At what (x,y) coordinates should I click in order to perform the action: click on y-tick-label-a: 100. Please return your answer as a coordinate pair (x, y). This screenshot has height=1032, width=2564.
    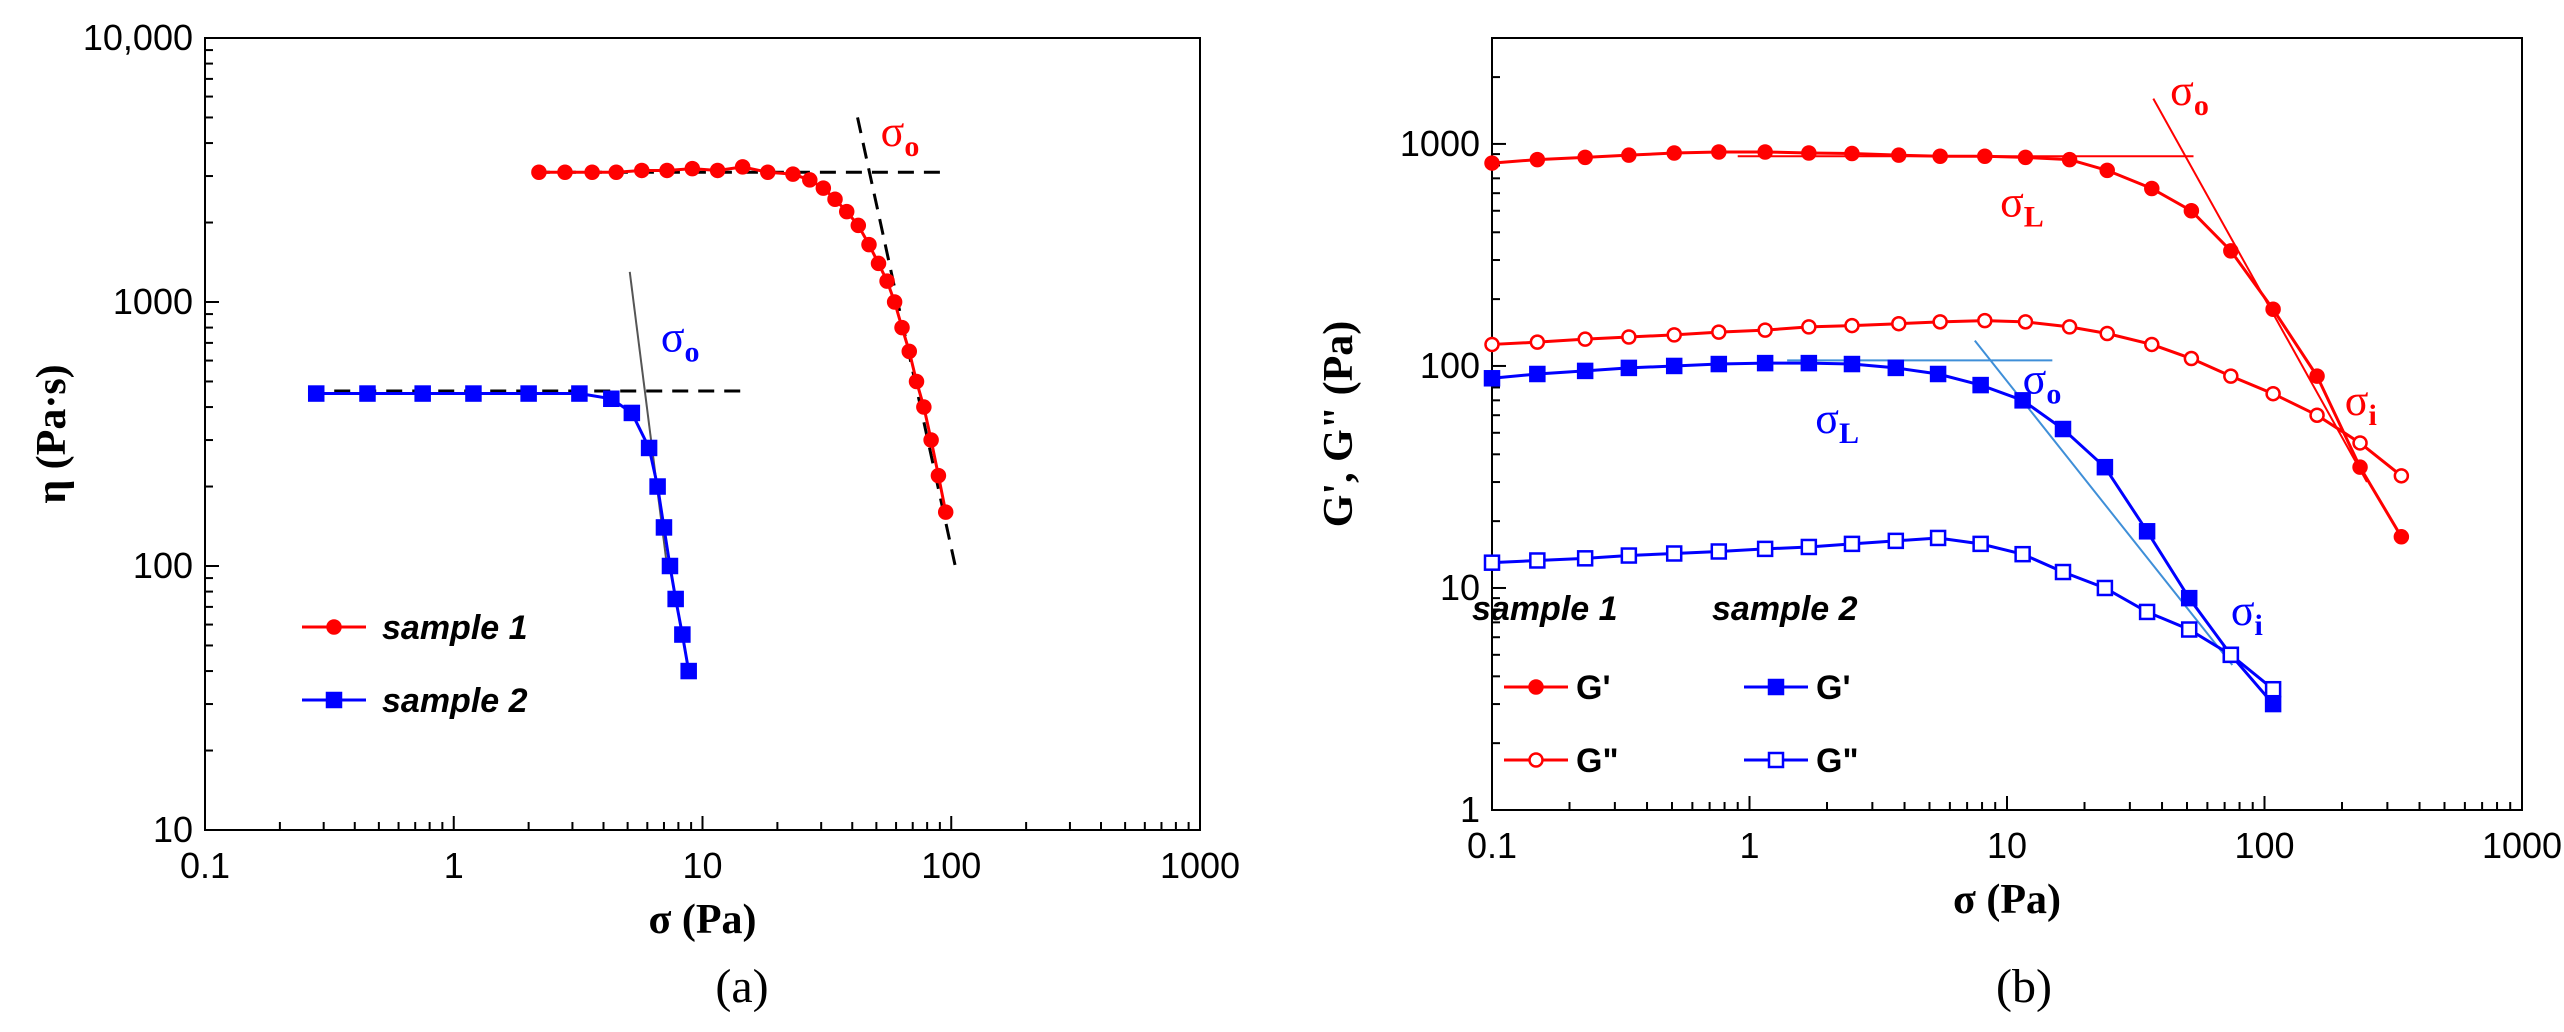
    Looking at the image, I should click on (163, 565).